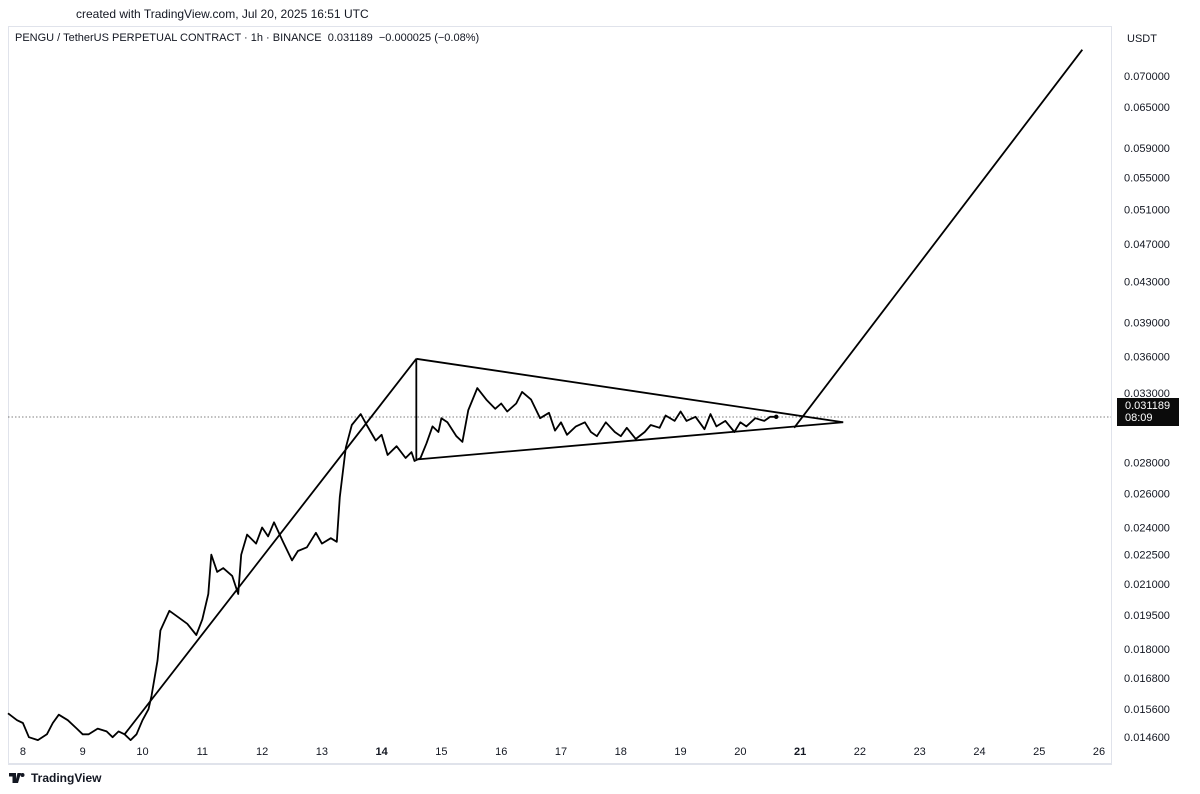 This screenshot has width=1200, height=794. Describe the element at coordinates (1139, 418) in the screenshot. I see `price-tag-countdown: 08:09` at that location.